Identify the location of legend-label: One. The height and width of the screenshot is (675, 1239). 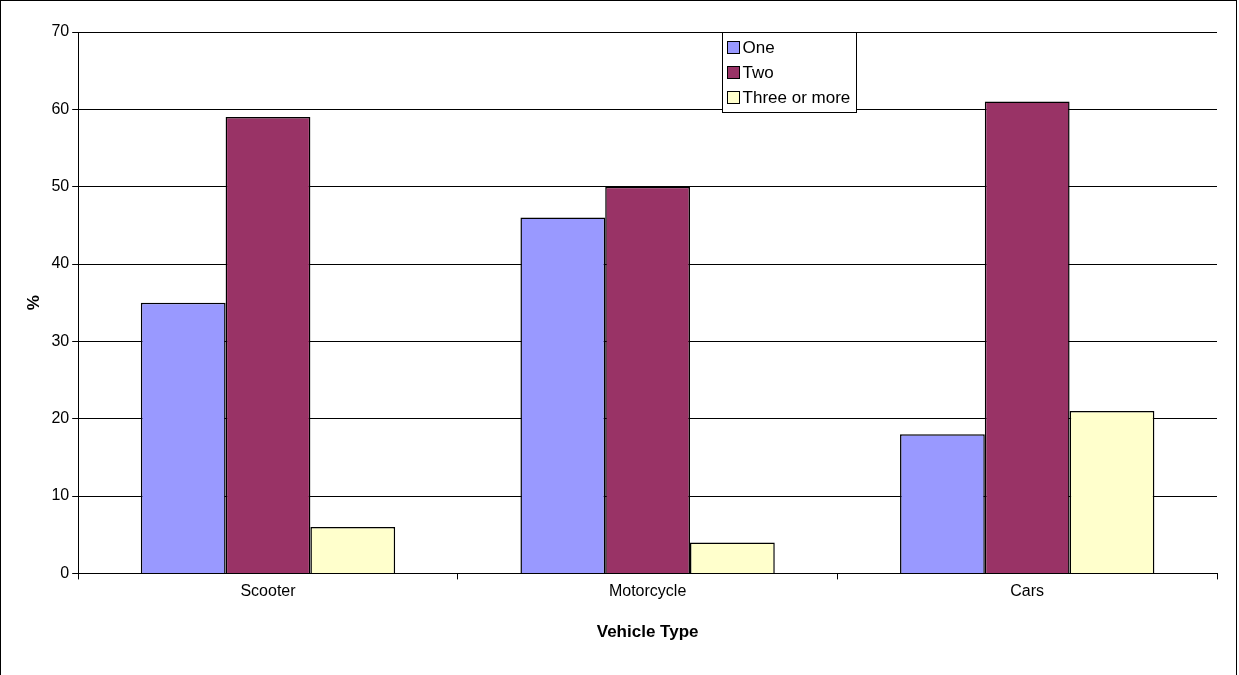
(758, 47).